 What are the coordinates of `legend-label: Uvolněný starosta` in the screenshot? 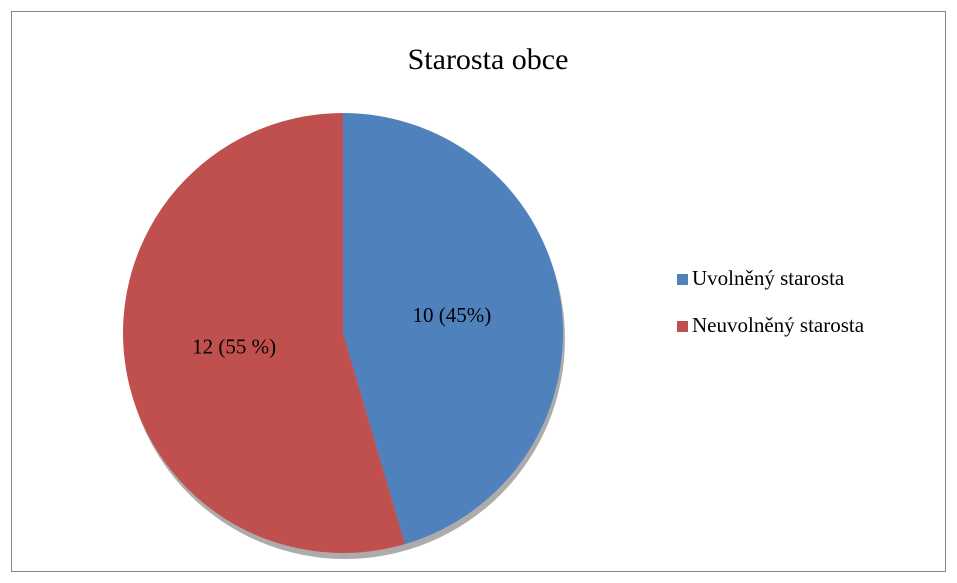 It's located at (768, 278).